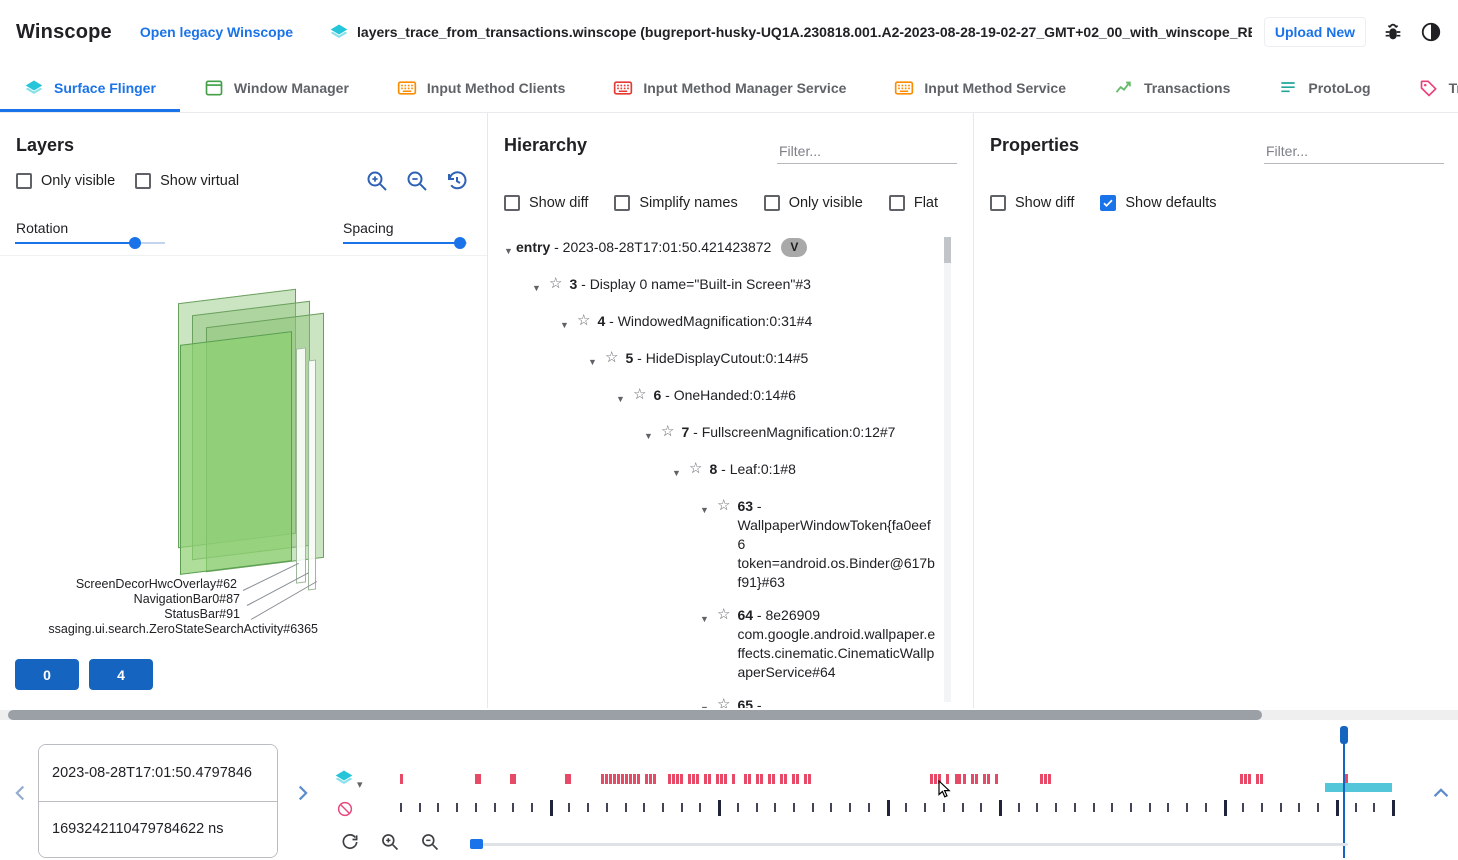 The image size is (1458, 860). I want to click on checkbox-show-virtual: Show virtual, so click(187, 181).